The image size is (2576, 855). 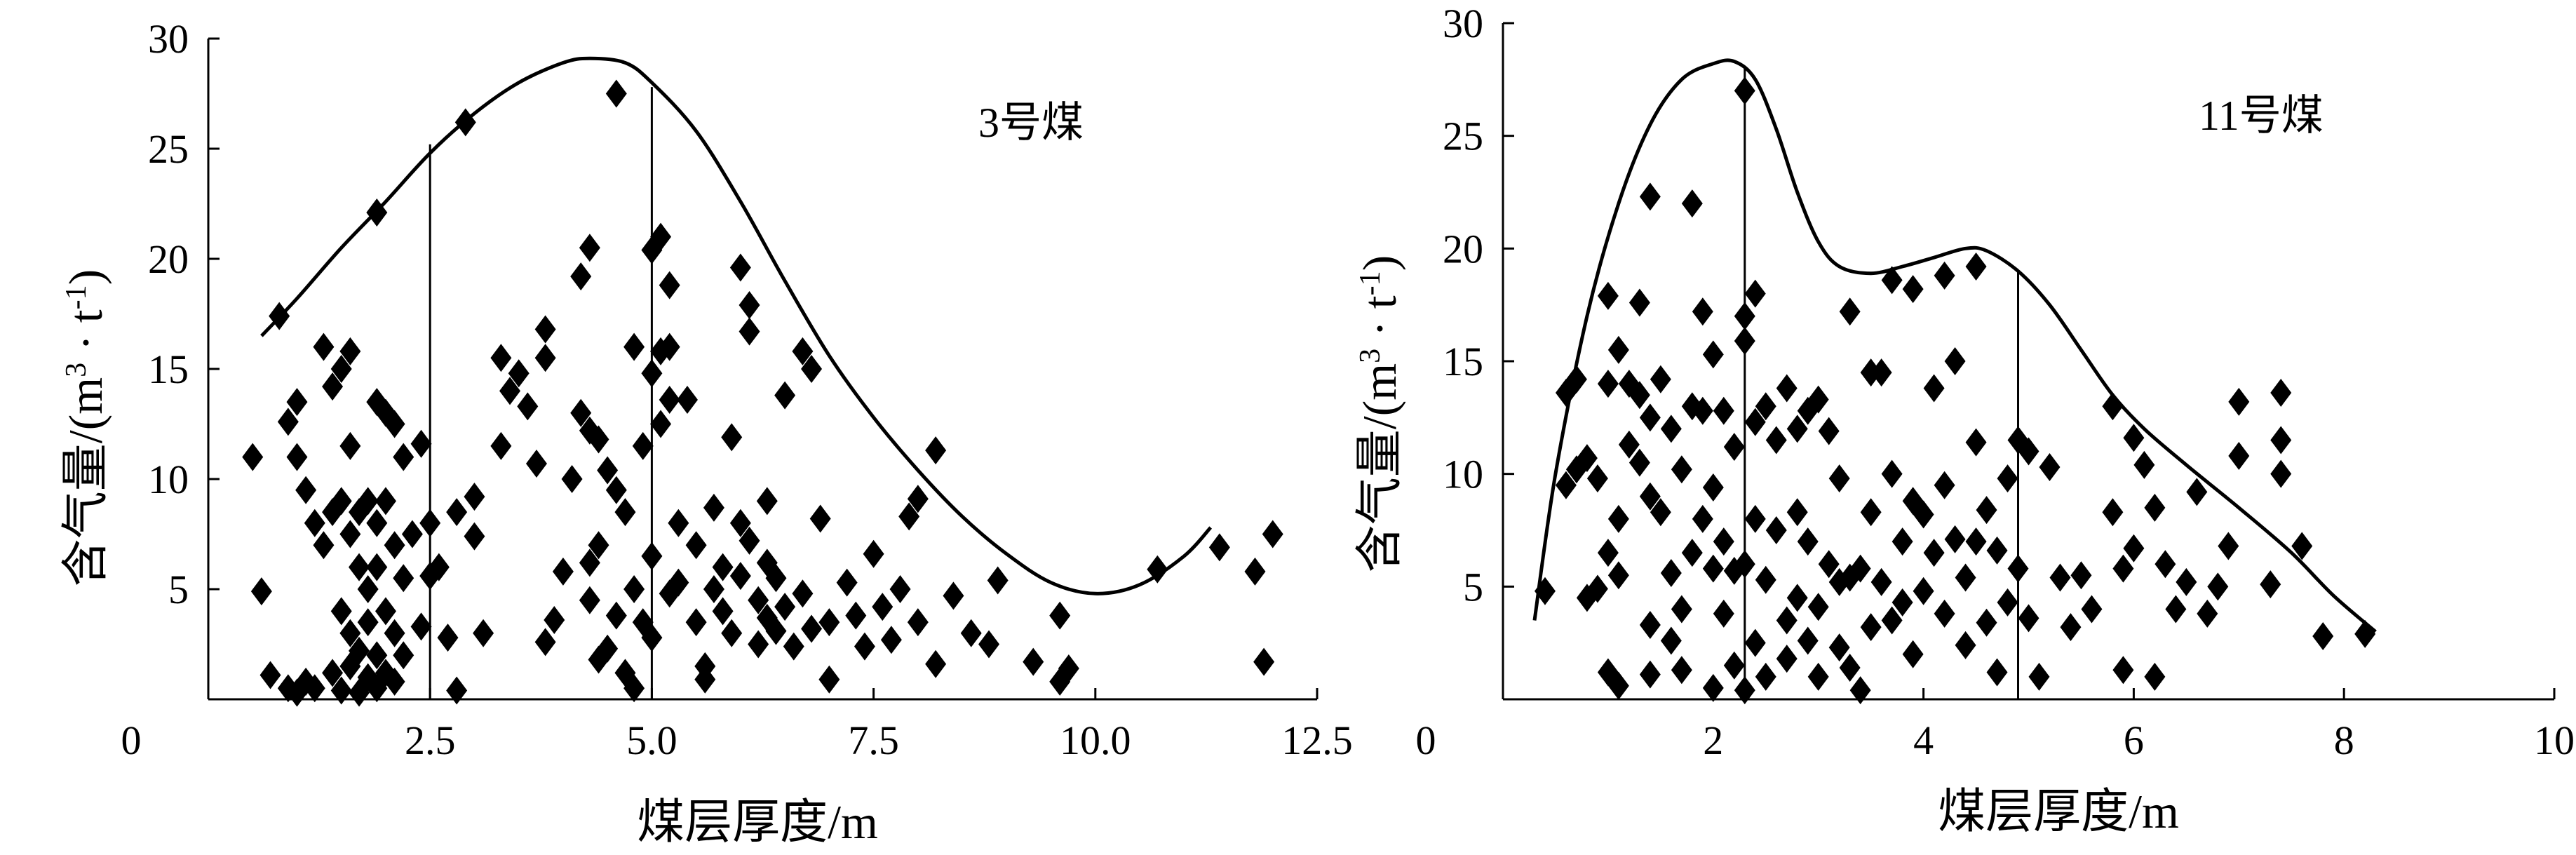 I want to click on x-tick-label: 4, so click(x=1923, y=740).